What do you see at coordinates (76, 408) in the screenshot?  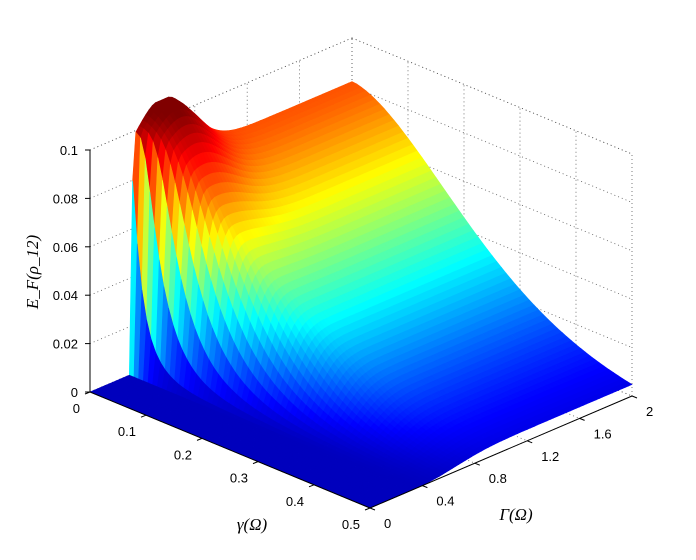 I see `x-tick-label: 0` at bounding box center [76, 408].